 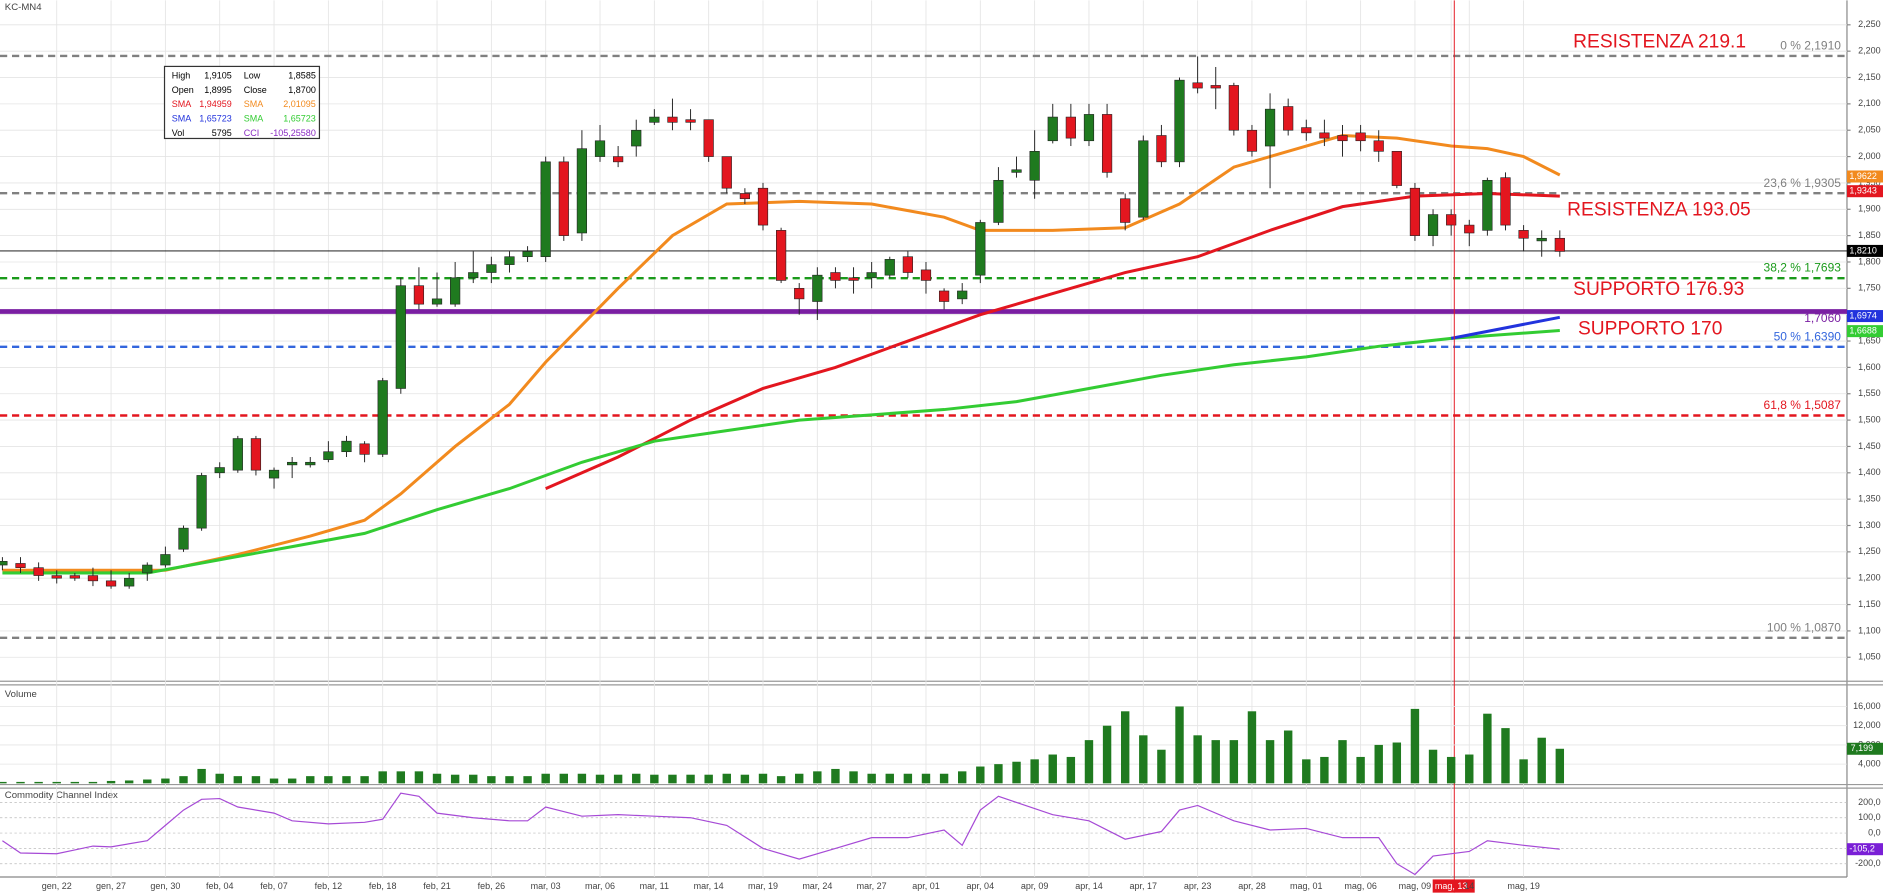 I want to click on y-tick-label: 1,300, so click(x=1869, y=525).